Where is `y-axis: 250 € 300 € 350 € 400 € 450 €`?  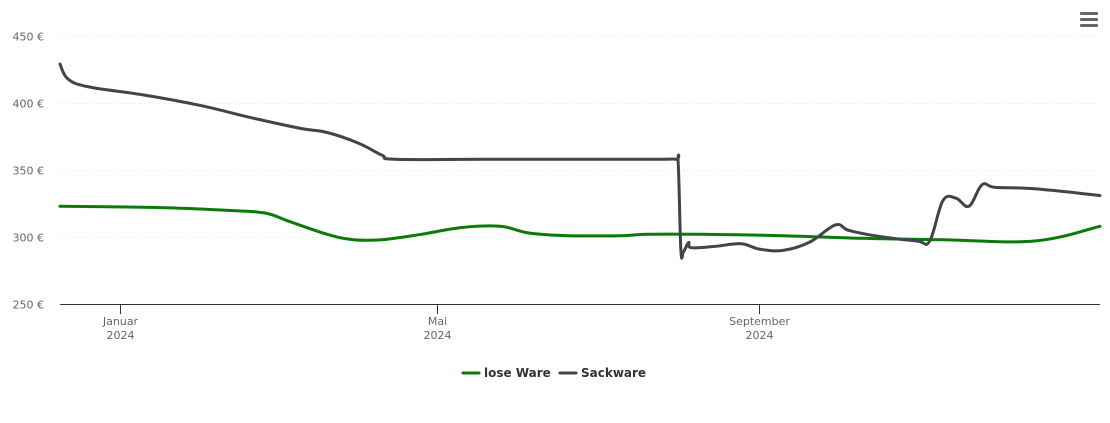
y-axis: 250 € 300 € 350 € 400 € 450 € is located at coordinates (29, 171).